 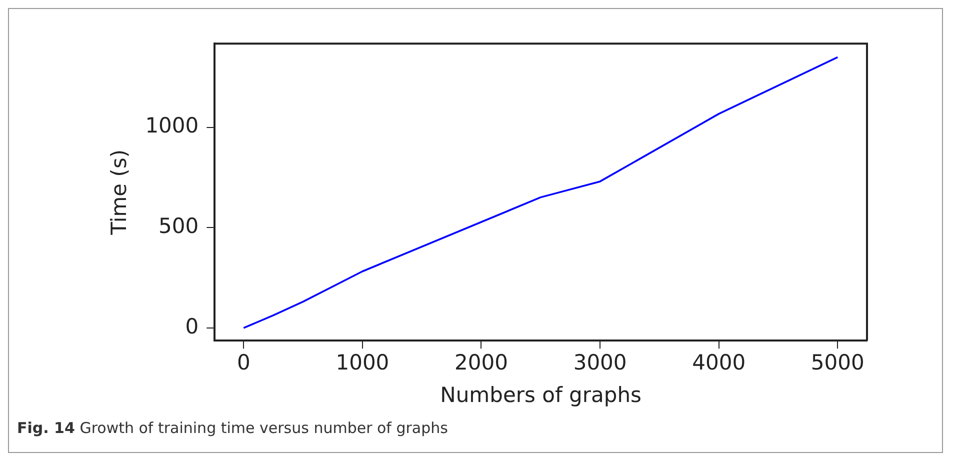 I want to click on y-tick-label: 0, so click(x=192, y=326).